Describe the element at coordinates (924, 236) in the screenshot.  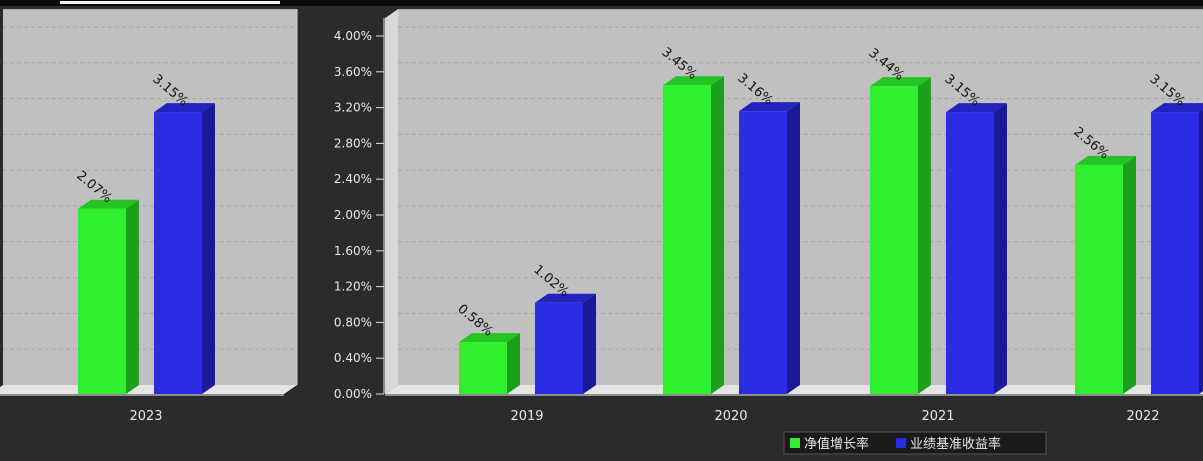
I see `bar-green-2021-side` at that location.